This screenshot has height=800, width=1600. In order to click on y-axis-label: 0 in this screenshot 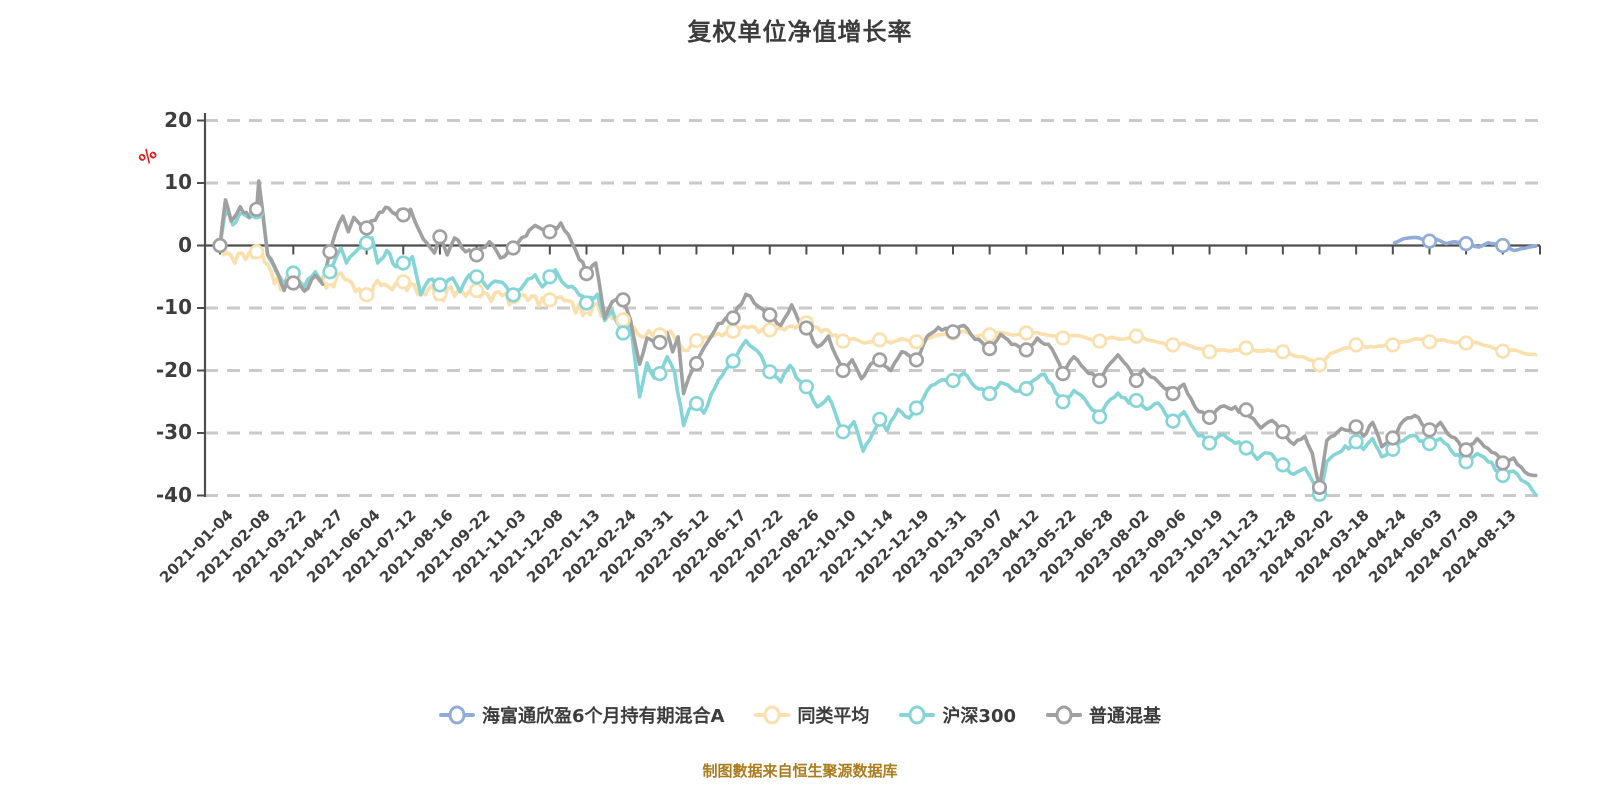, I will do `click(185, 244)`.